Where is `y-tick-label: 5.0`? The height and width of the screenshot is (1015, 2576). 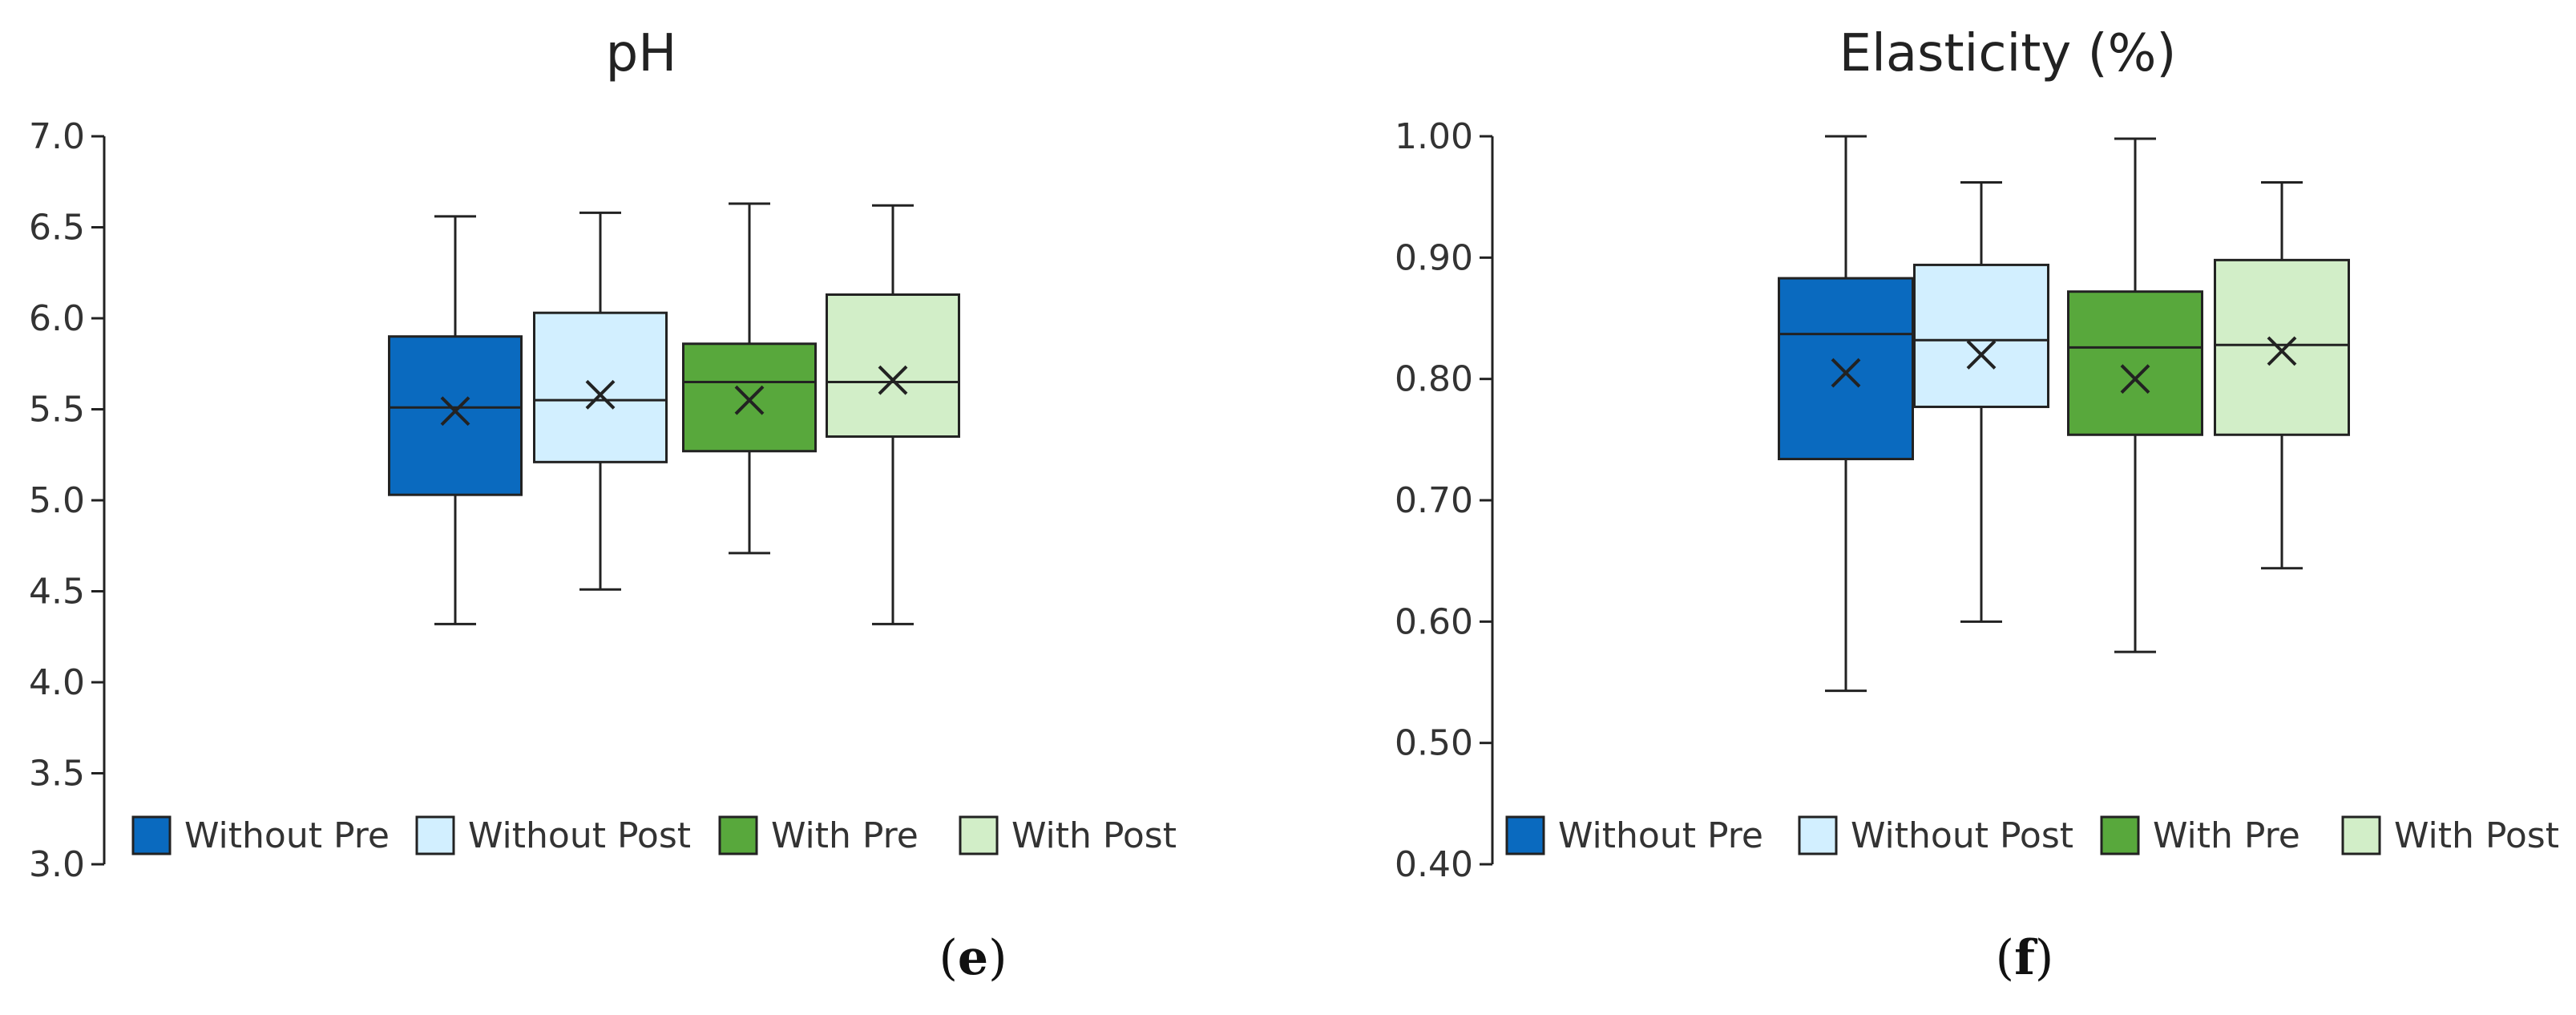 y-tick-label: 5.0 is located at coordinates (57, 500).